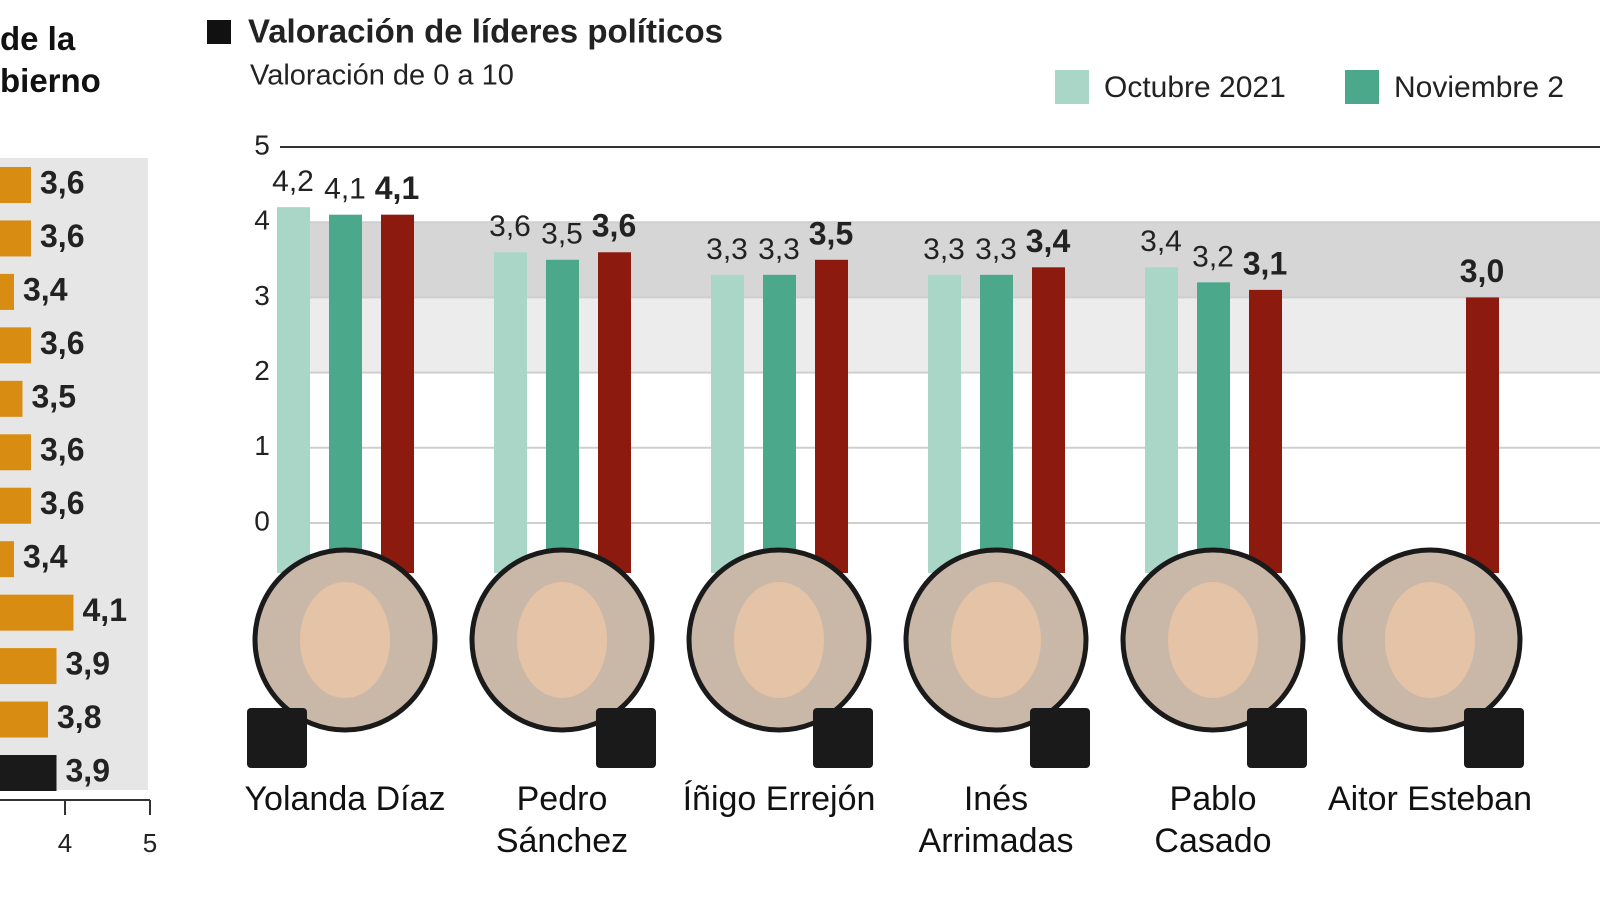  What do you see at coordinates (1265, 263) in the screenshot?
I see `value-label: 3,1` at bounding box center [1265, 263].